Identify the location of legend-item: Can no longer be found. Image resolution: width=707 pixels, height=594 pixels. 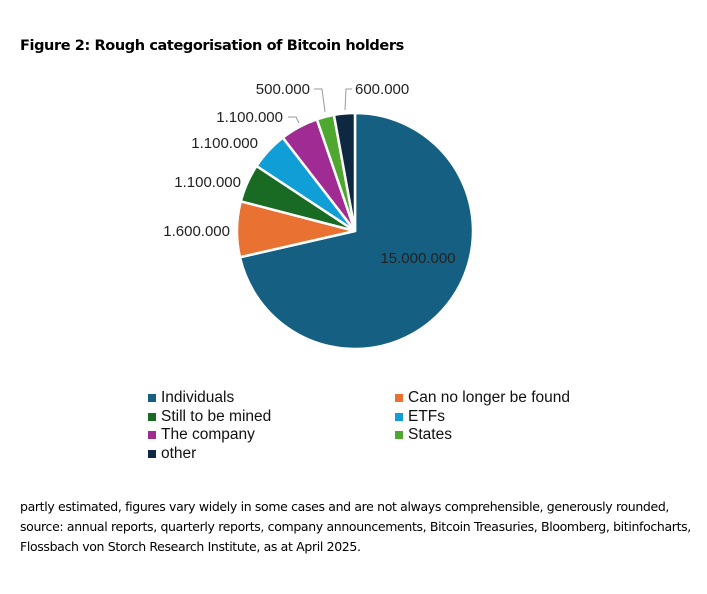
(501, 398).